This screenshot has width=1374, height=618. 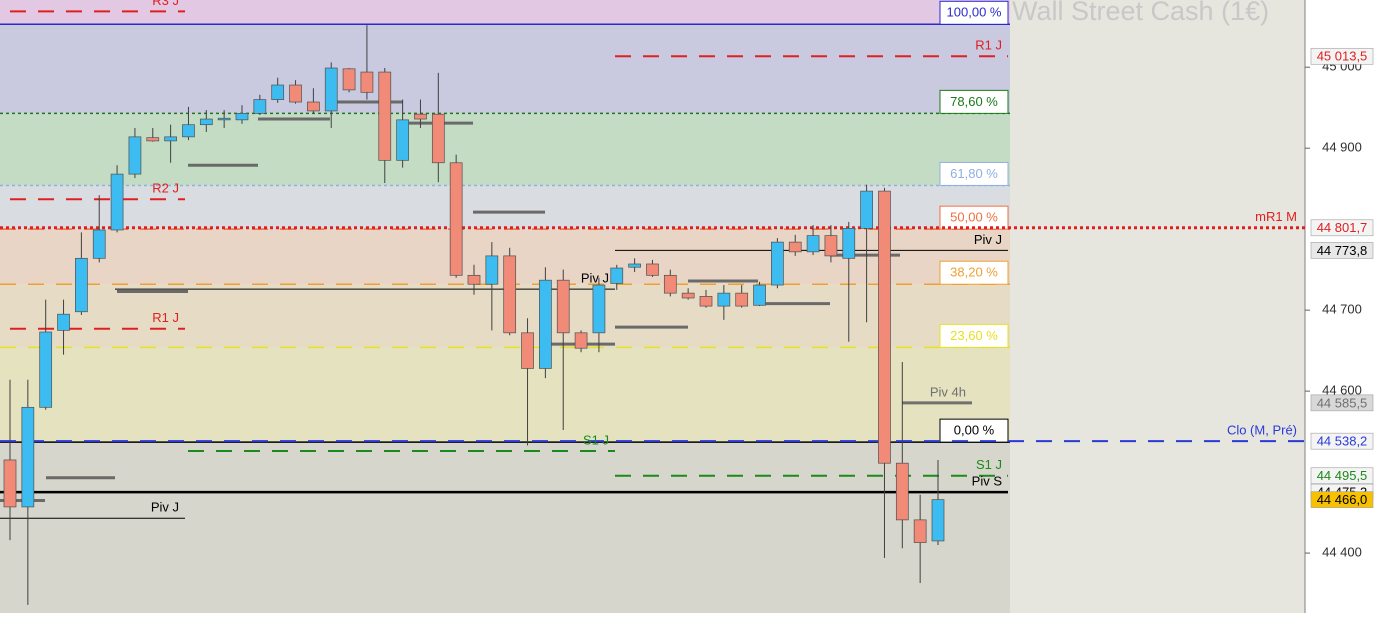 I want to click on price-tag-label: 44 801,7, so click(x=1342, y=227).